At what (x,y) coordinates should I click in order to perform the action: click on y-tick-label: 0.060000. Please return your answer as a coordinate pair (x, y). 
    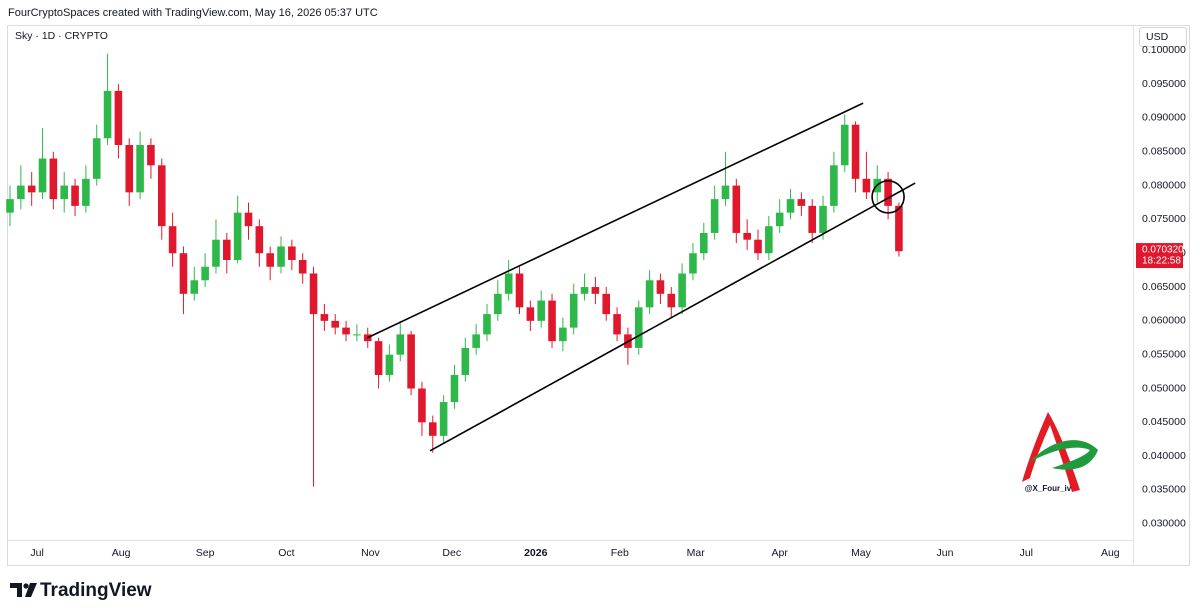
    Looking at the image, I should click on (1164, 321).